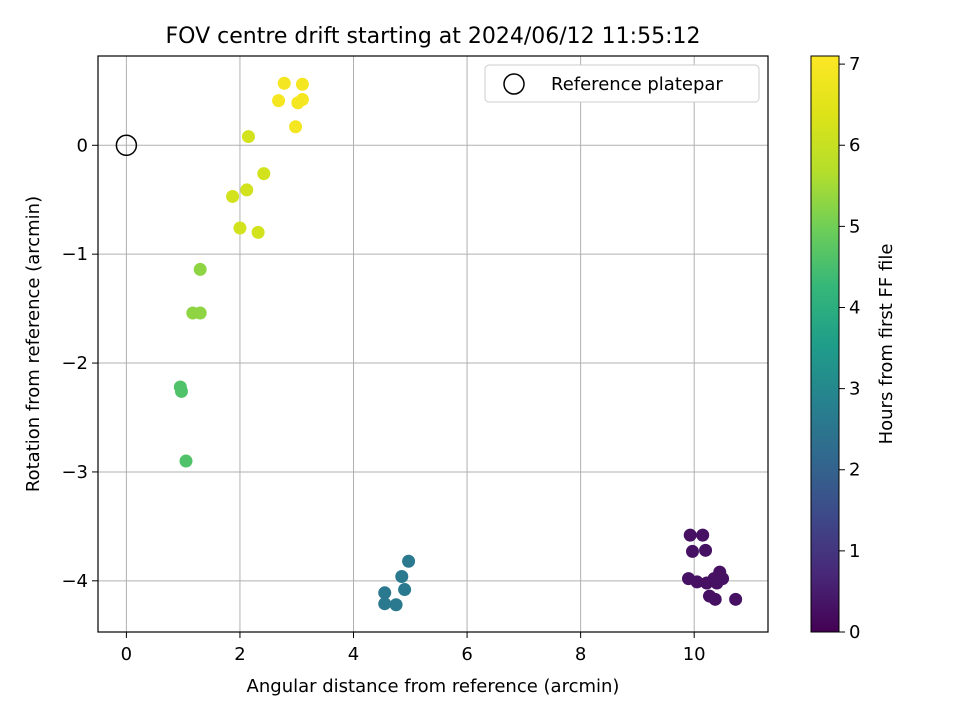 The image size is (960, 720). I want to click on y-tick-label: 0, so click(82, 145).